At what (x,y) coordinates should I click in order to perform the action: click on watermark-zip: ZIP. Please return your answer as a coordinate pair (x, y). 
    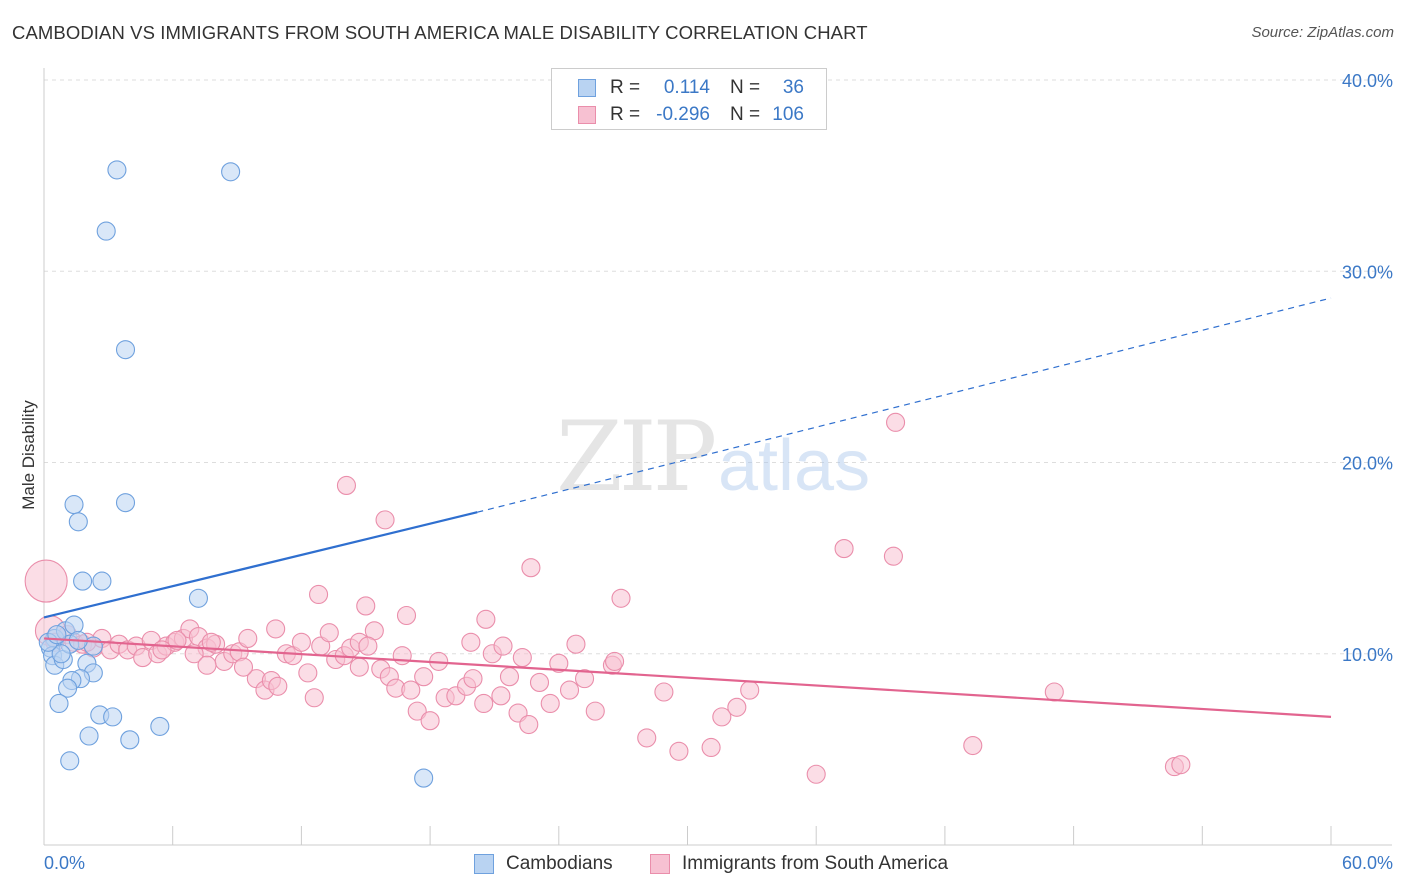
    Looking at the image, I should click on (635, 457).